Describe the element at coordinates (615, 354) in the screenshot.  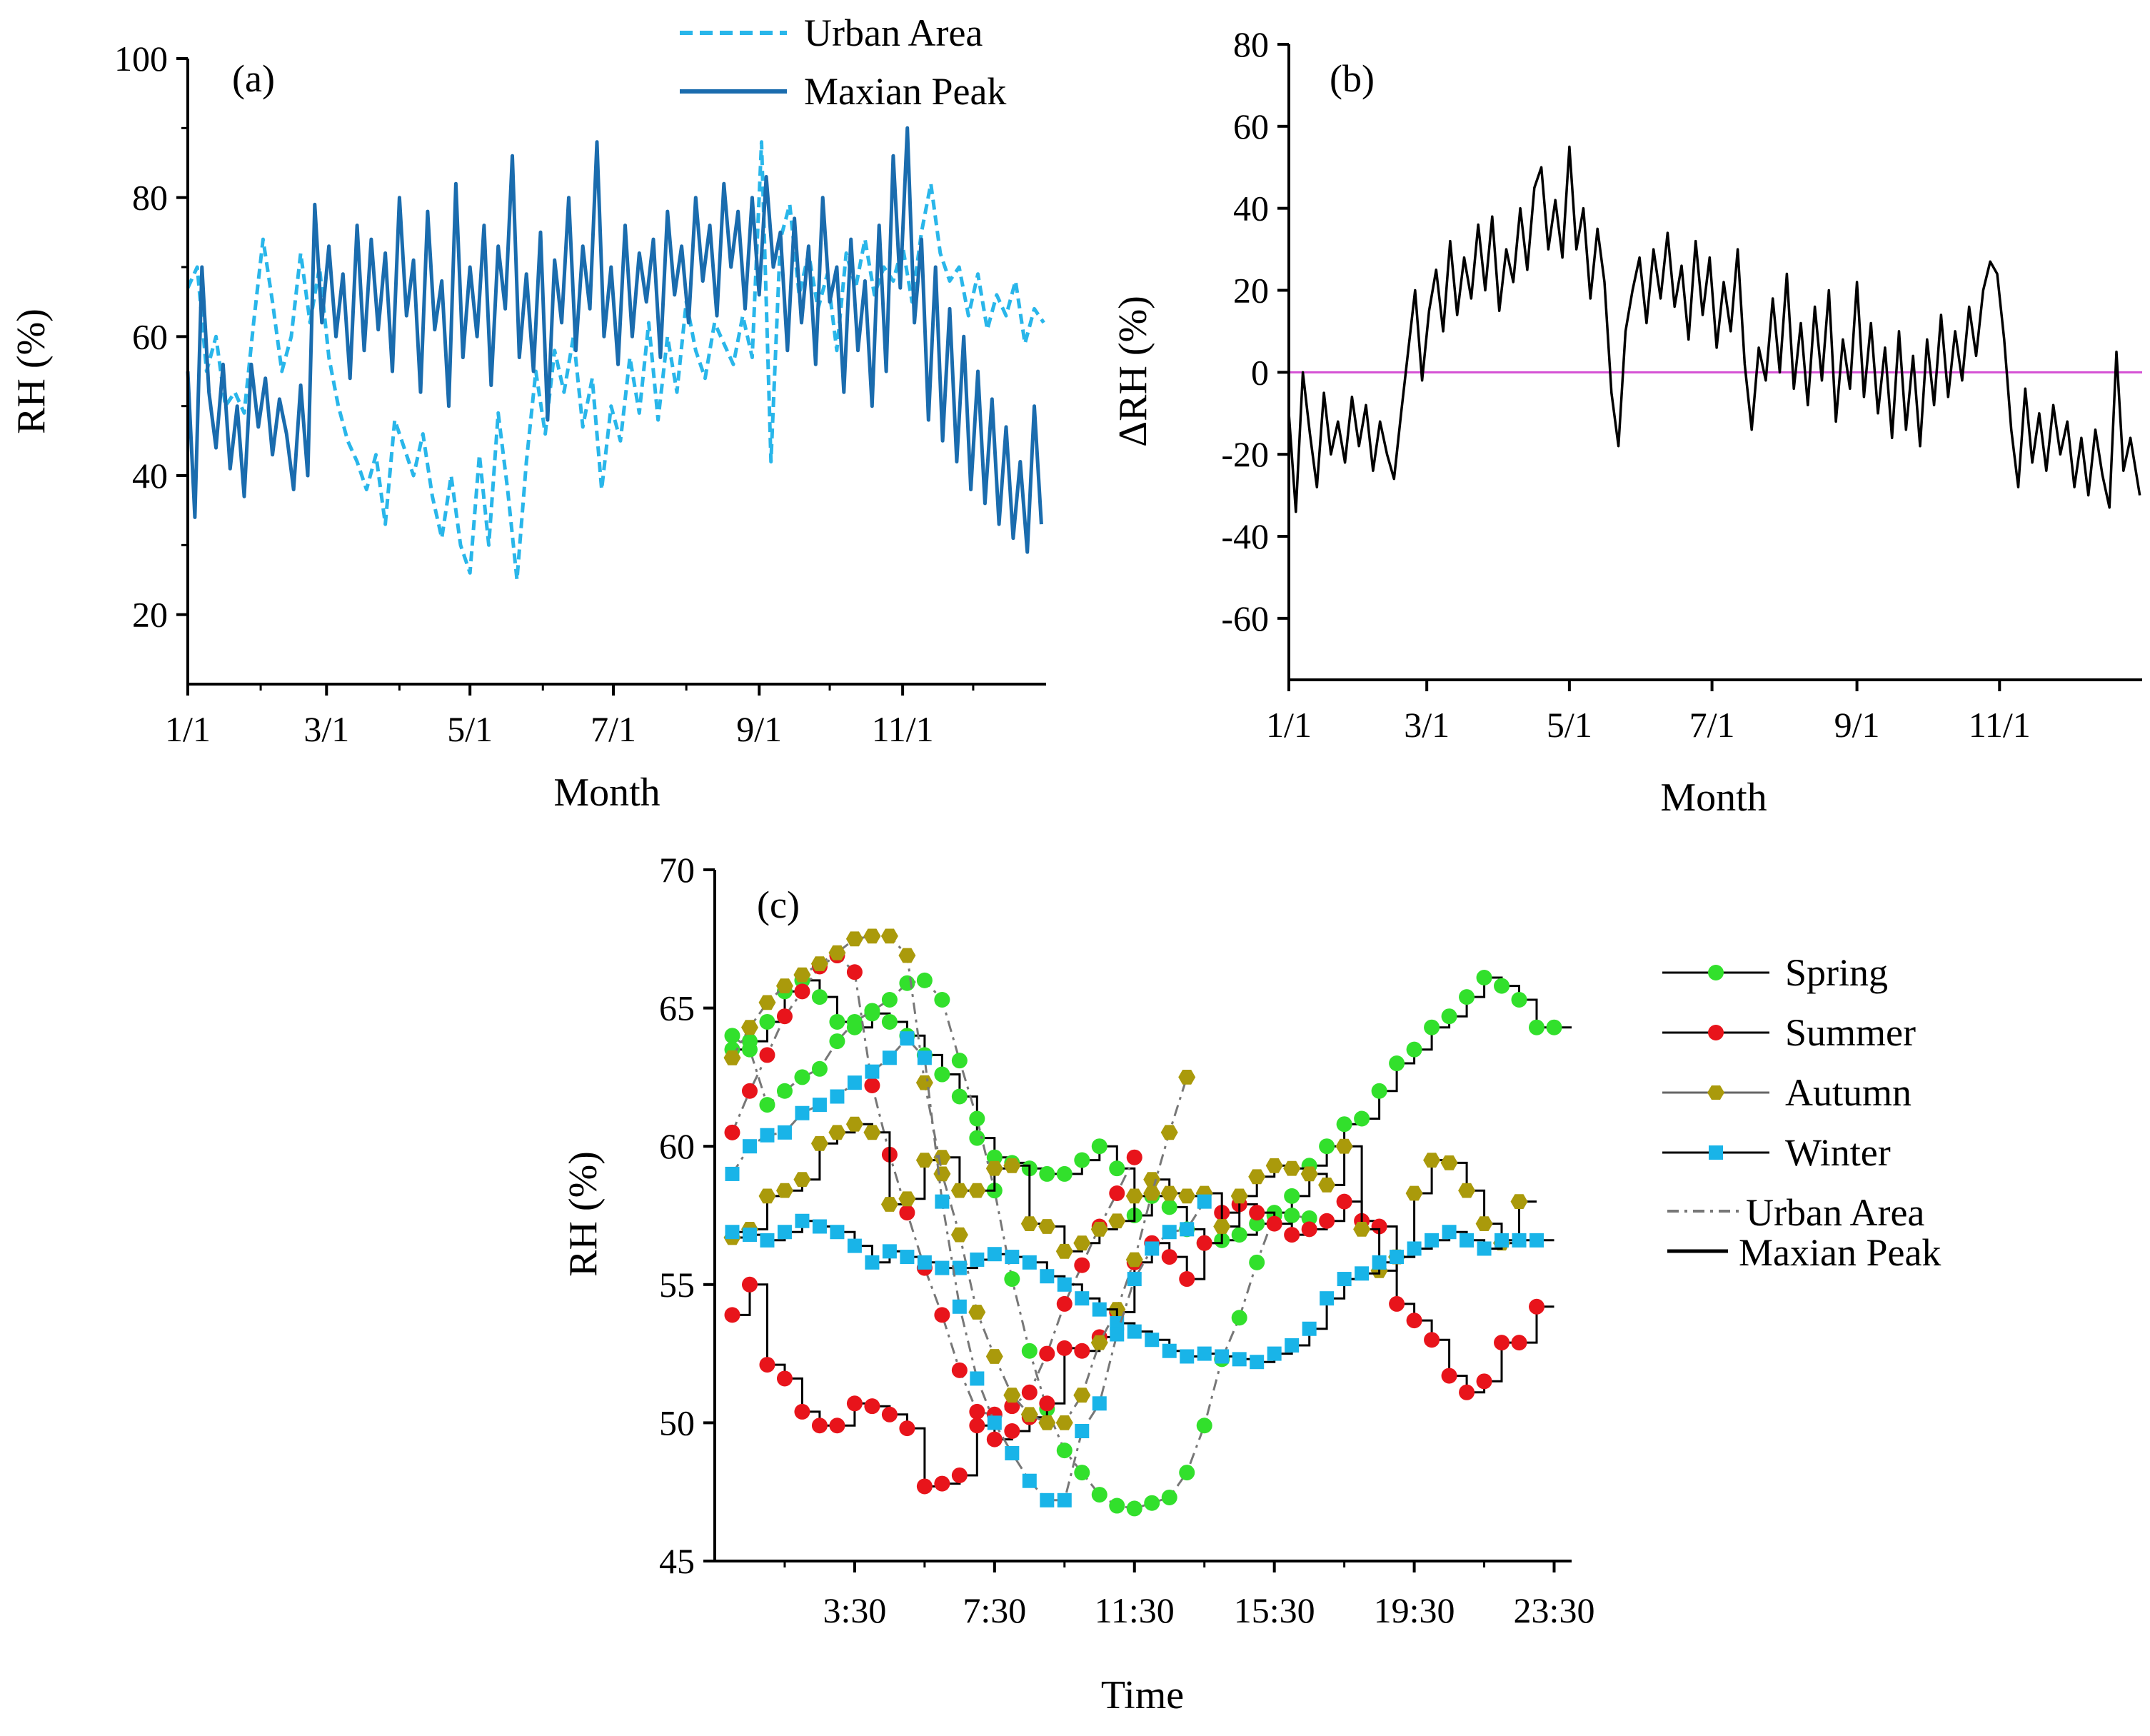
I see `panel-a-series` at that location.